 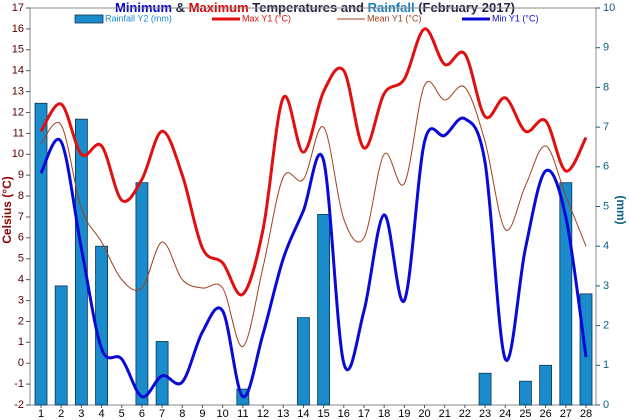 I want to click on y-tick-label: 16, so click(x=18, y=29).